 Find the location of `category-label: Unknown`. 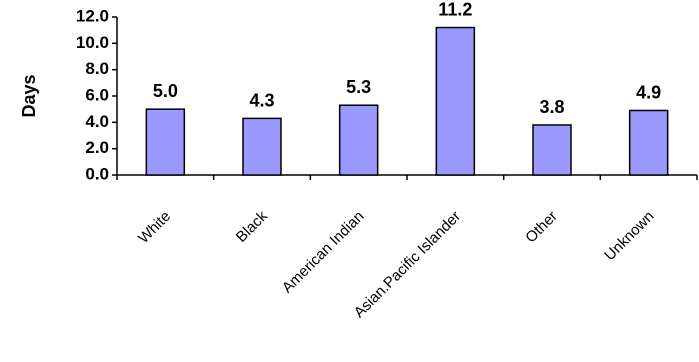

category-label: Unknown is located at coordinates (629, 236).